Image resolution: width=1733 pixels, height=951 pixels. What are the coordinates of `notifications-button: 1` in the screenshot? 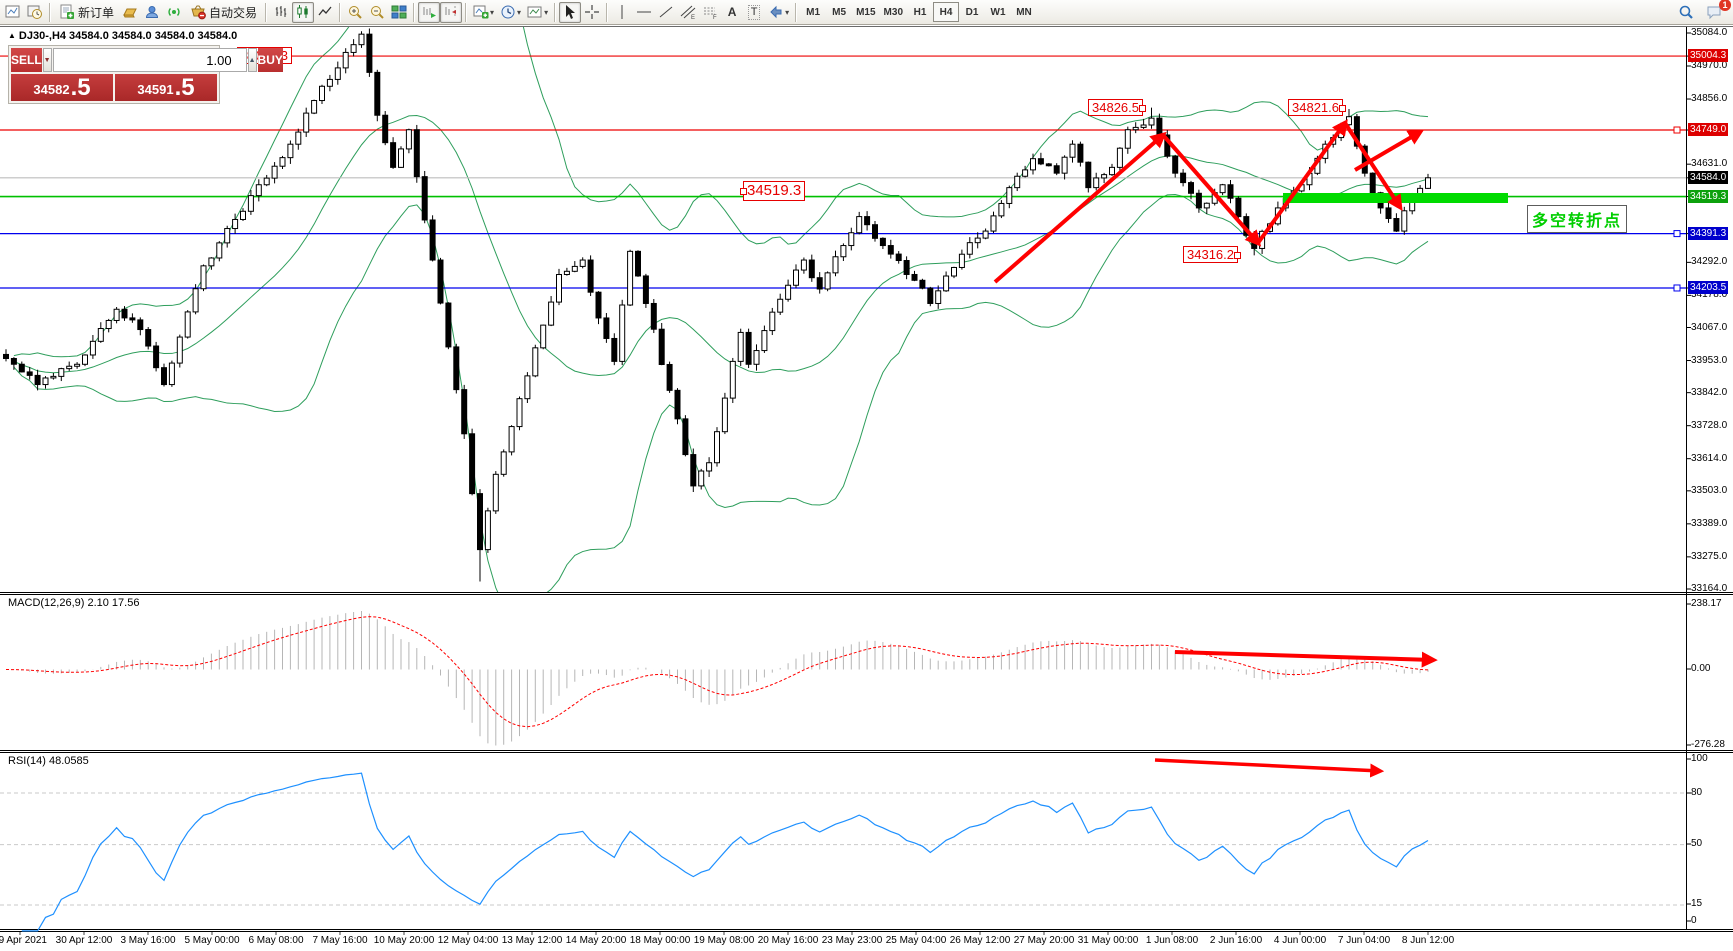 It's located at (1717, 11).